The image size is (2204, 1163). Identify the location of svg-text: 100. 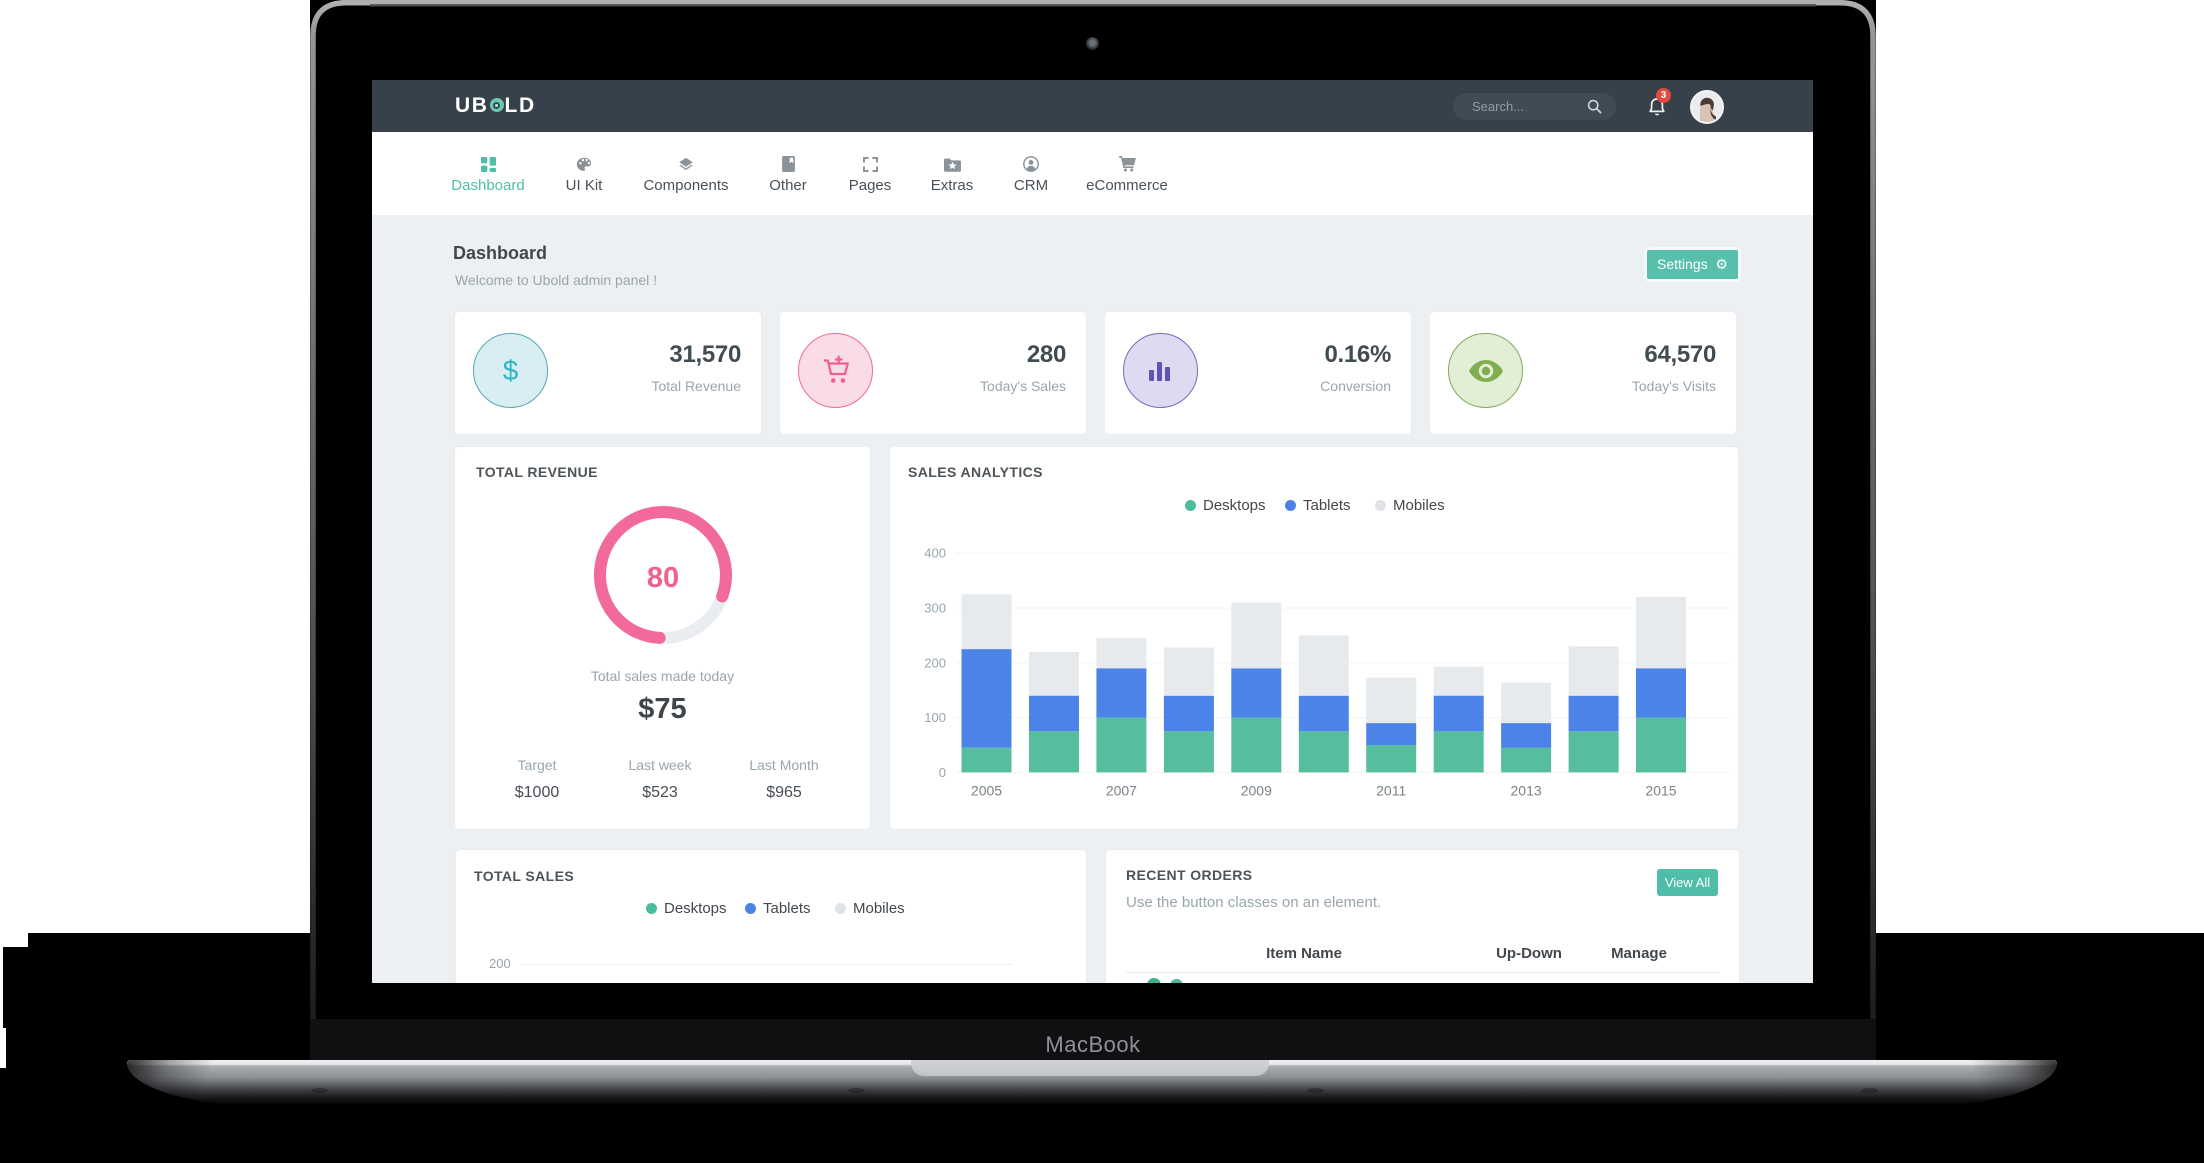
(935, 717).